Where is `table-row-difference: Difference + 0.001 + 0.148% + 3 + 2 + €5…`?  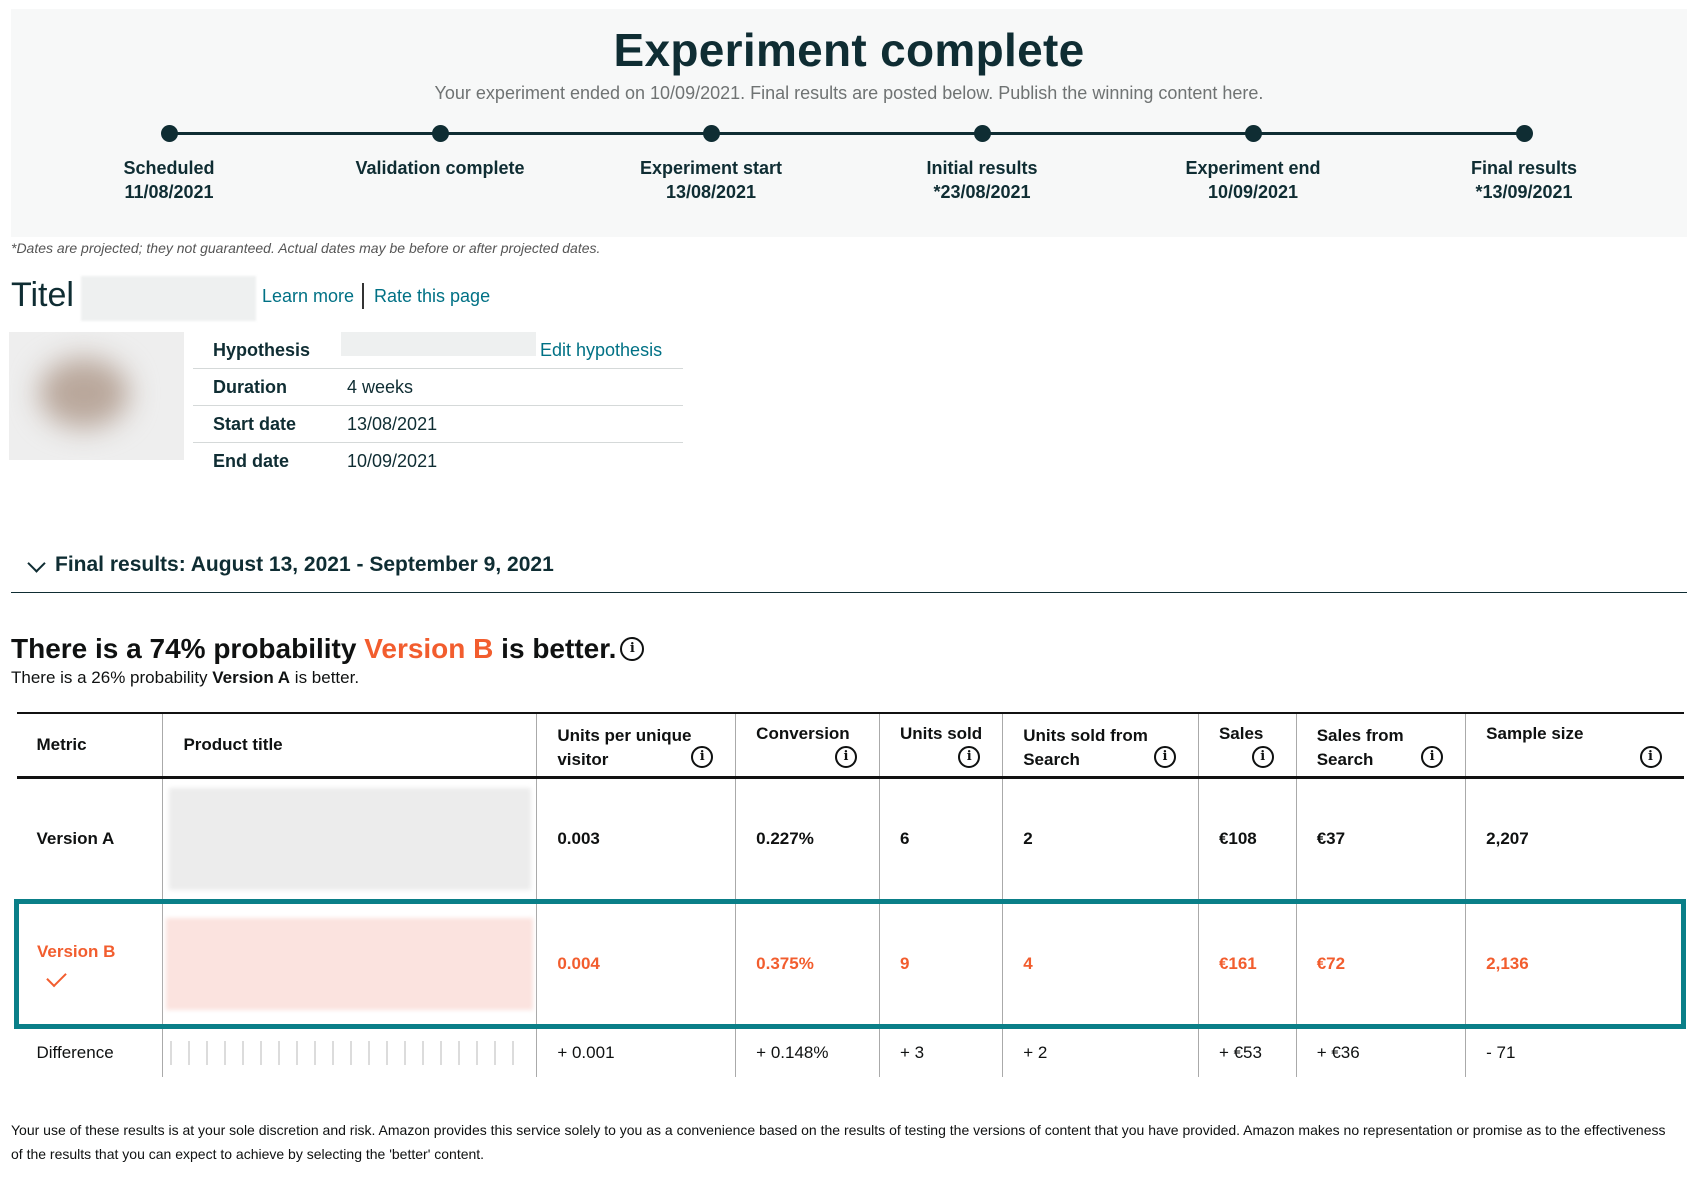 table-row-difference: Difference + 0.001 + 0.148% + 3 + 2 + €5… is located at coordinates (850, 1051).